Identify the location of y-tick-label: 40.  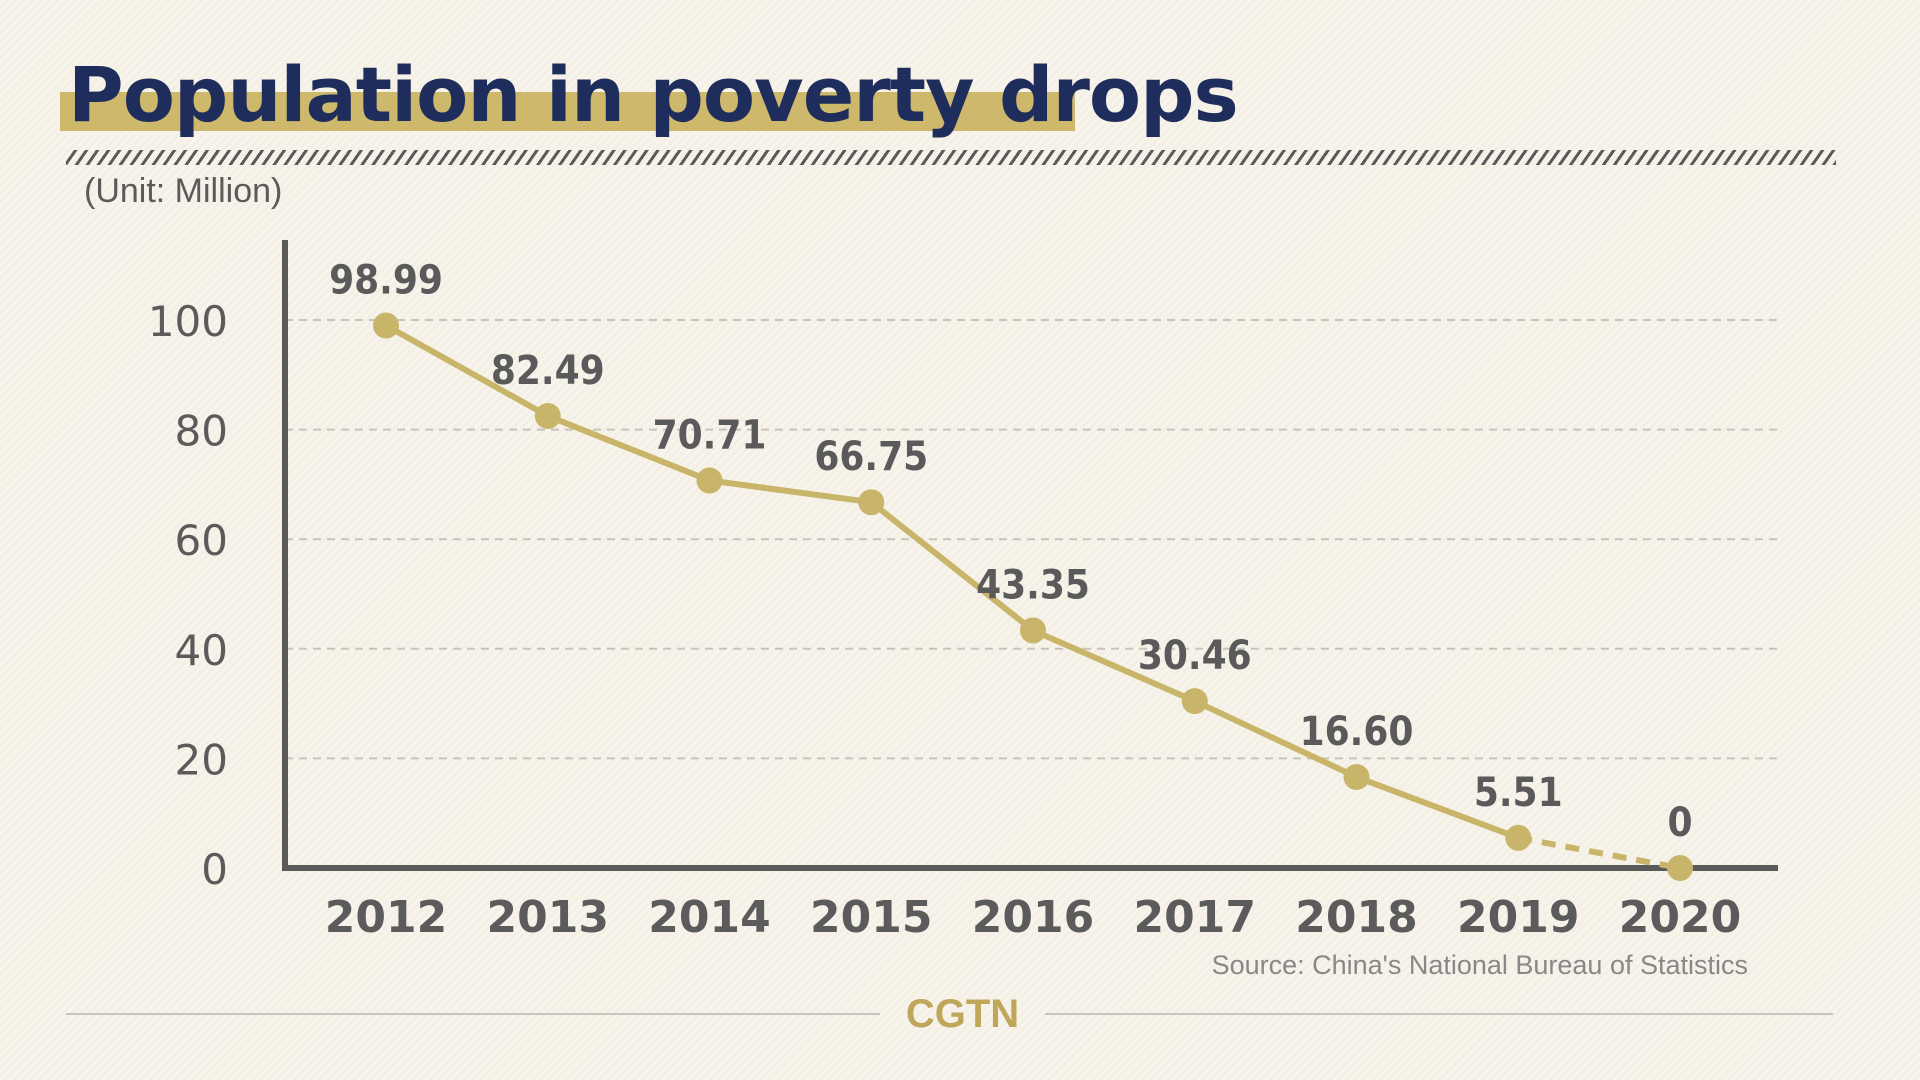
(201, 650).